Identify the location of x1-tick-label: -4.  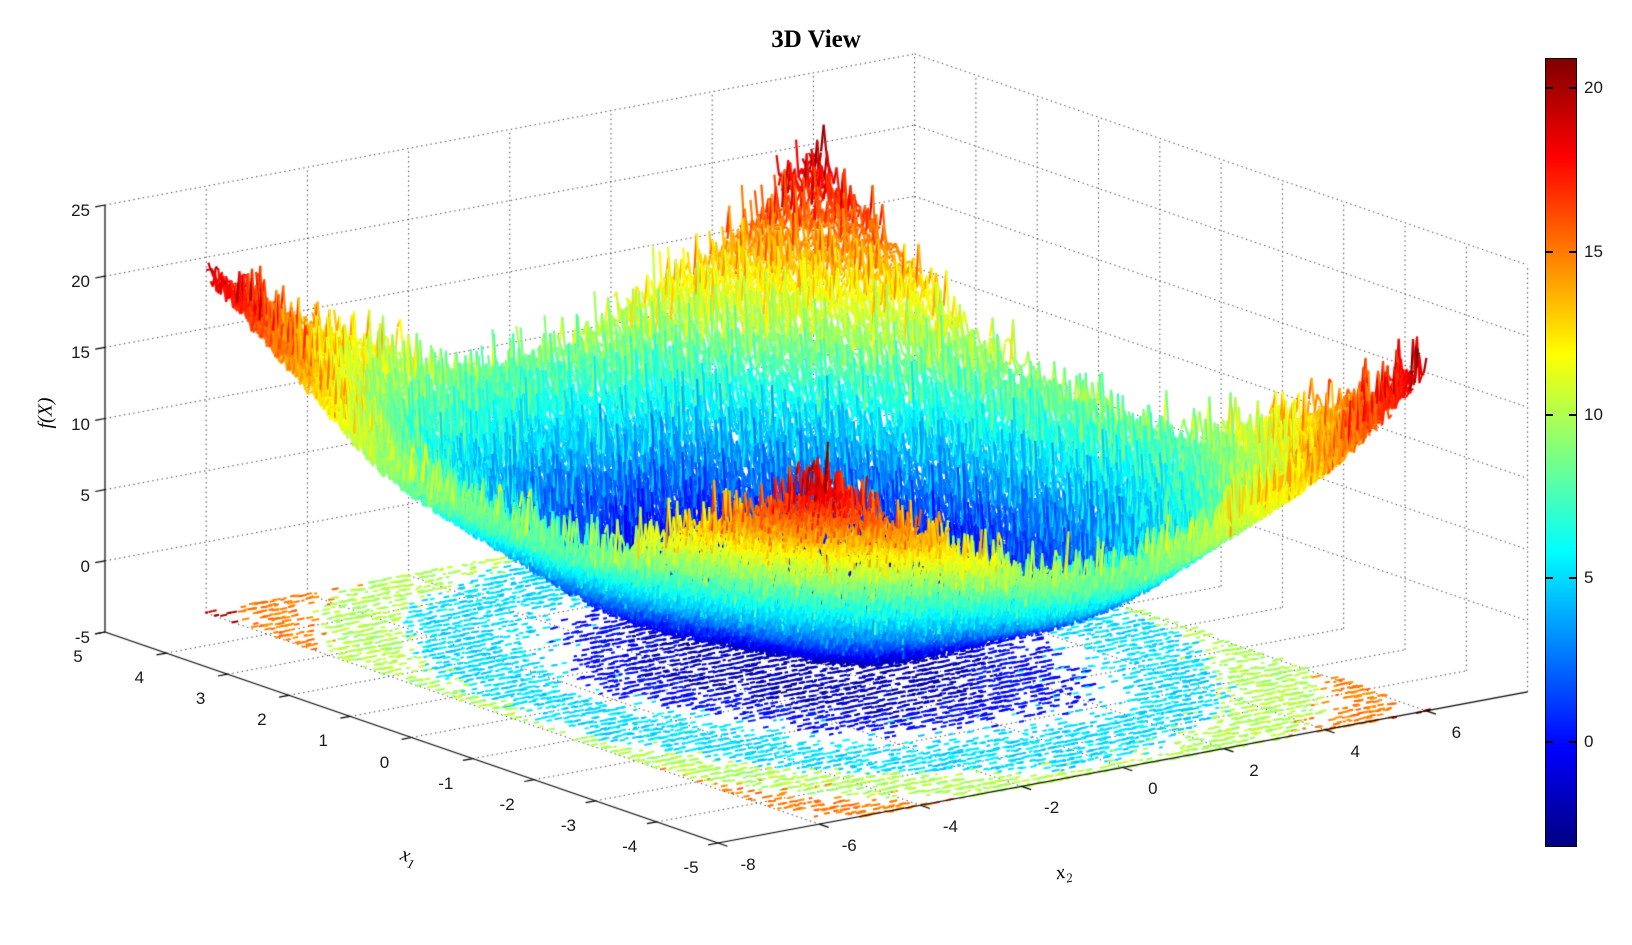
(630, 846).